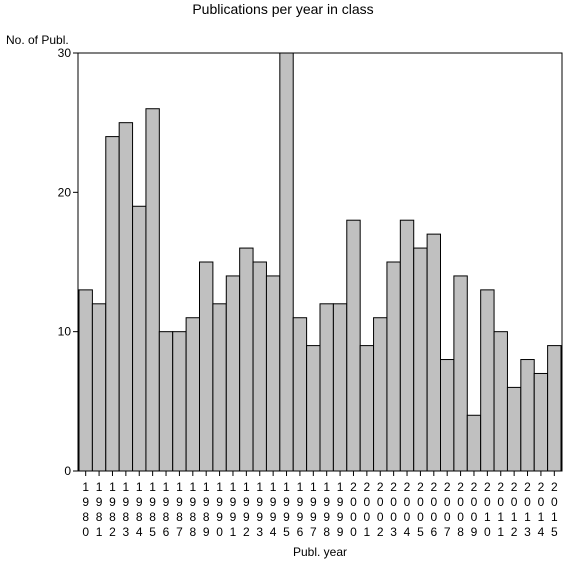 The width and height of the screenshot is (567, 567). Describe the element at coordinates (393, 366) in the screenshot. I see `bar-2003` at that location.